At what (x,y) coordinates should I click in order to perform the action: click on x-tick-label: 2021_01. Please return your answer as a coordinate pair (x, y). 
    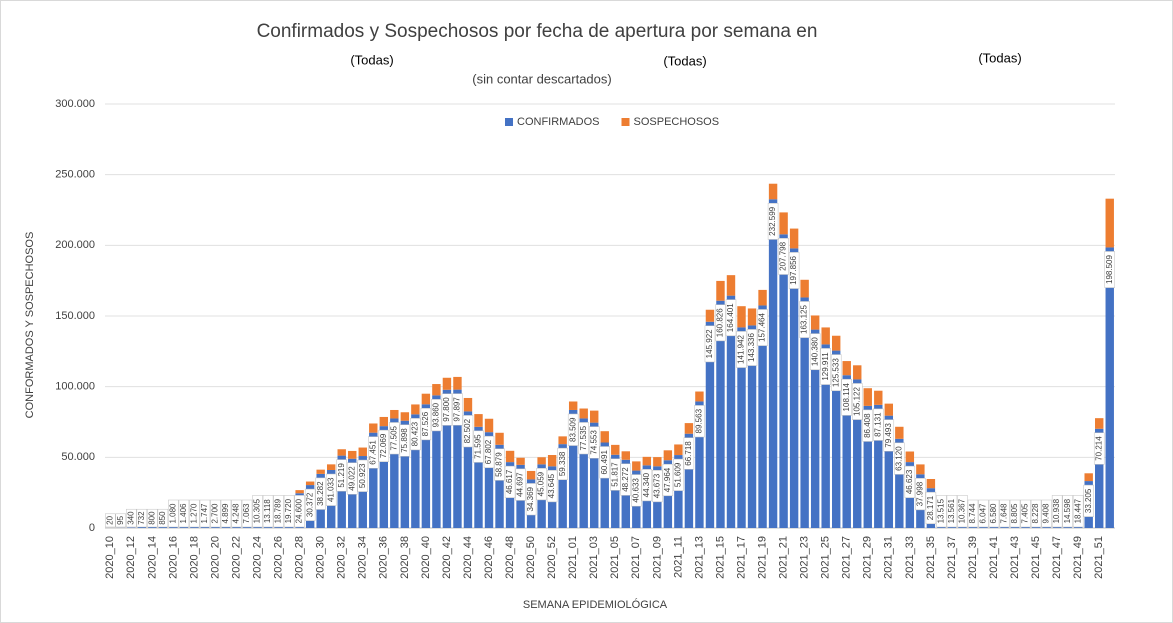
    Looking at the image, I should click on (573, 557).